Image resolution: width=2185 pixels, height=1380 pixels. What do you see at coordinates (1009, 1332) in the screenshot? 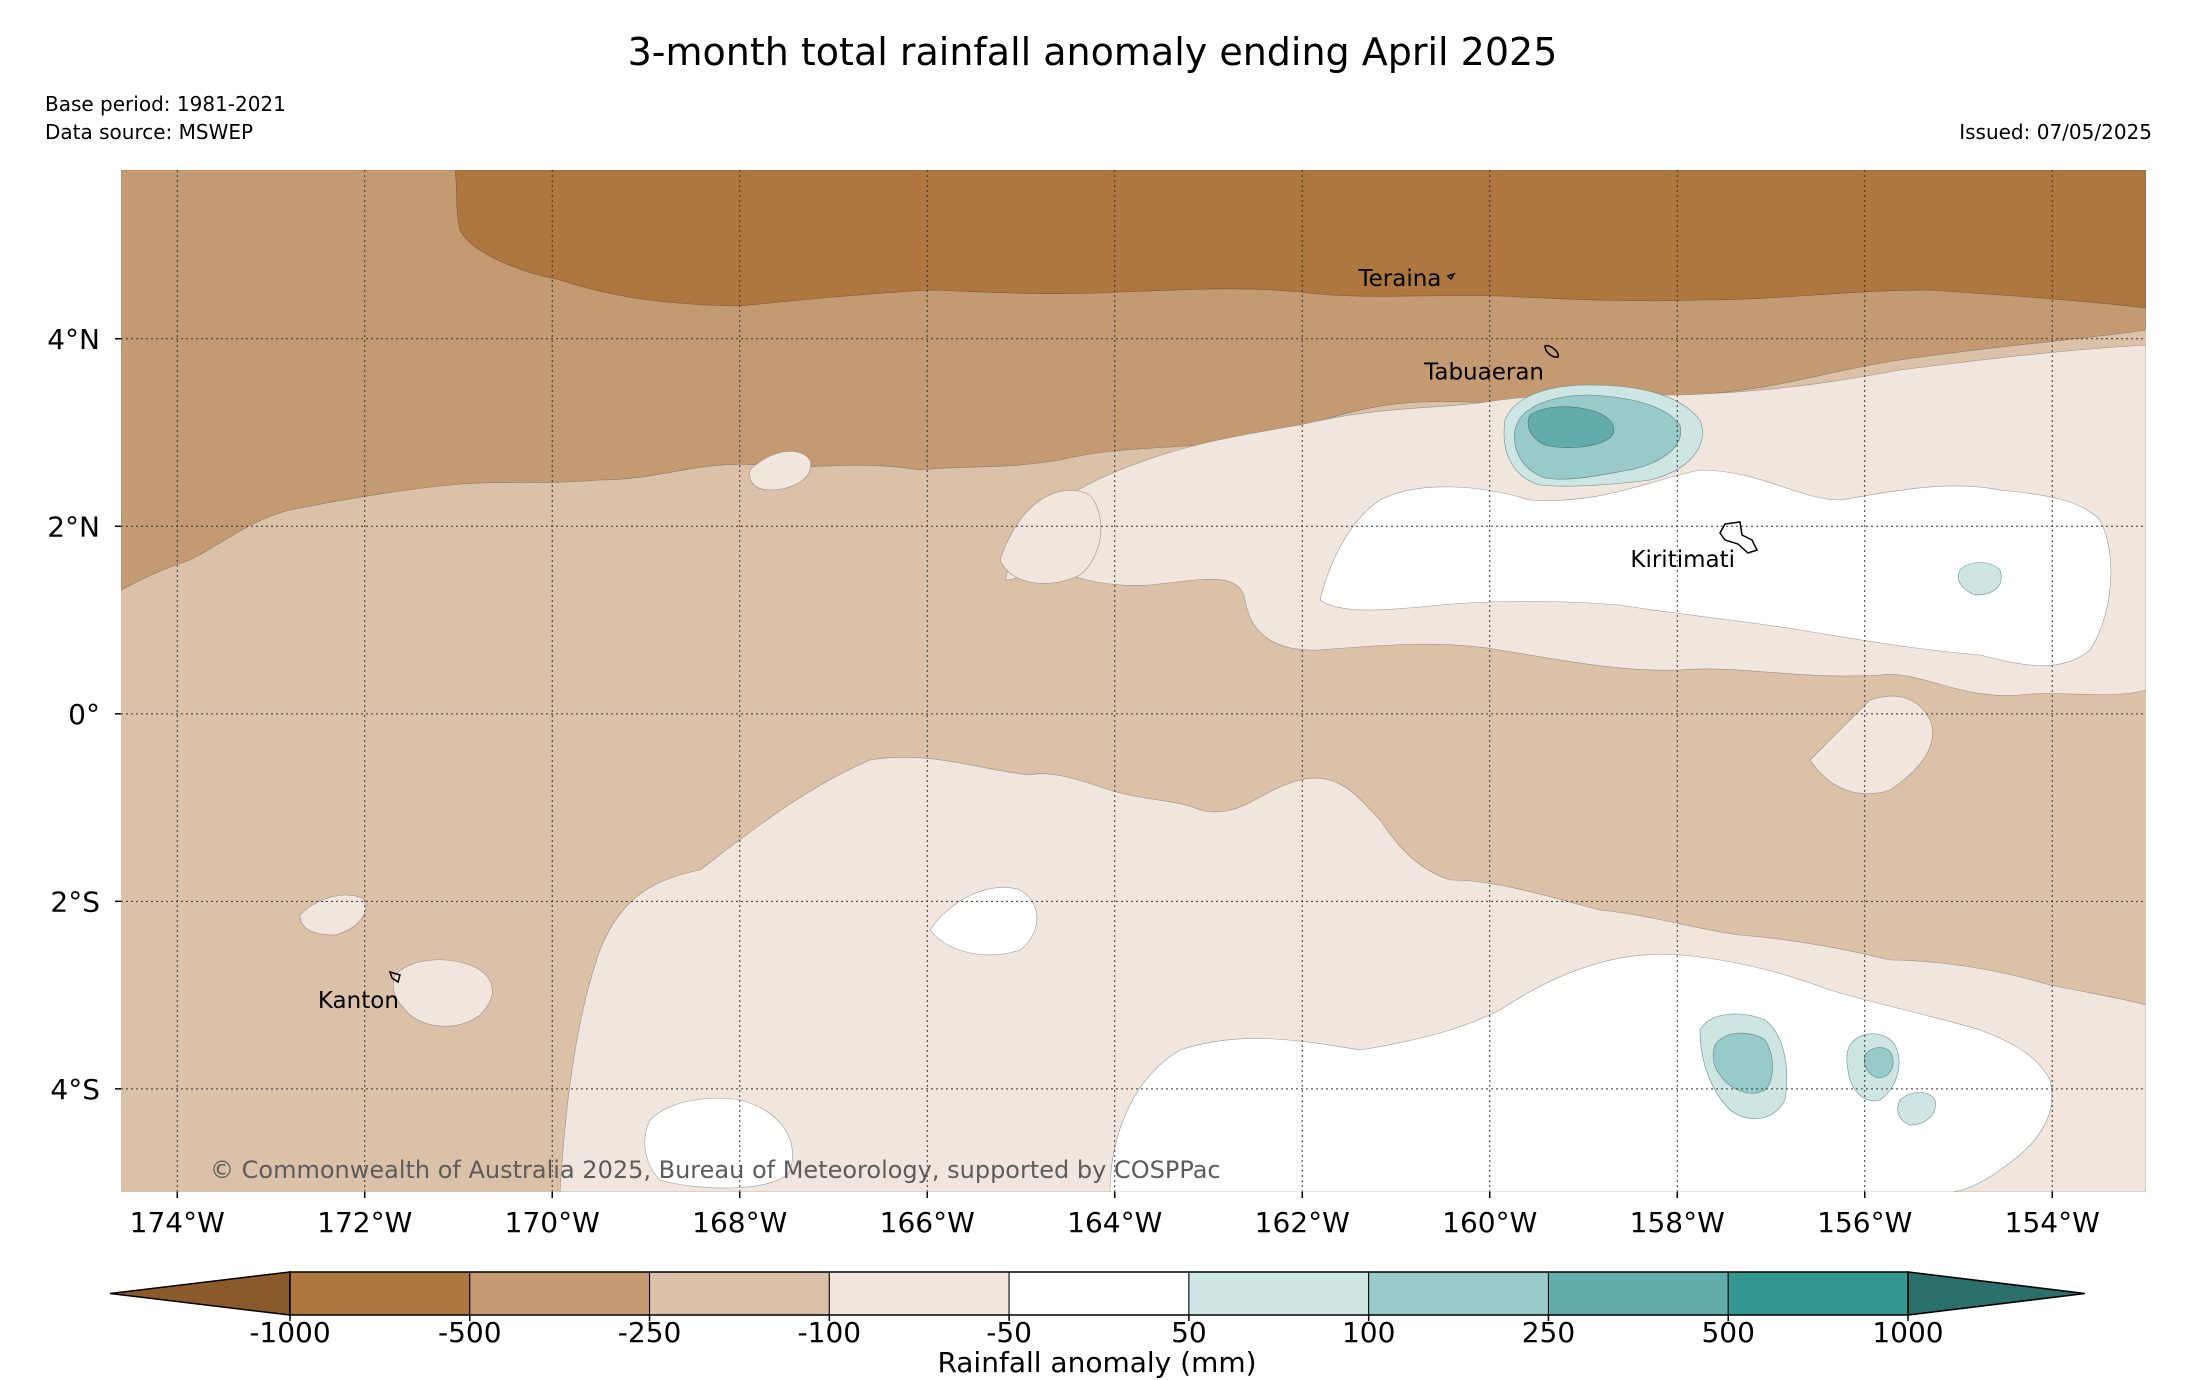
I see `colorbar-tick-label: -50` at bounding box center [1009, 1332].